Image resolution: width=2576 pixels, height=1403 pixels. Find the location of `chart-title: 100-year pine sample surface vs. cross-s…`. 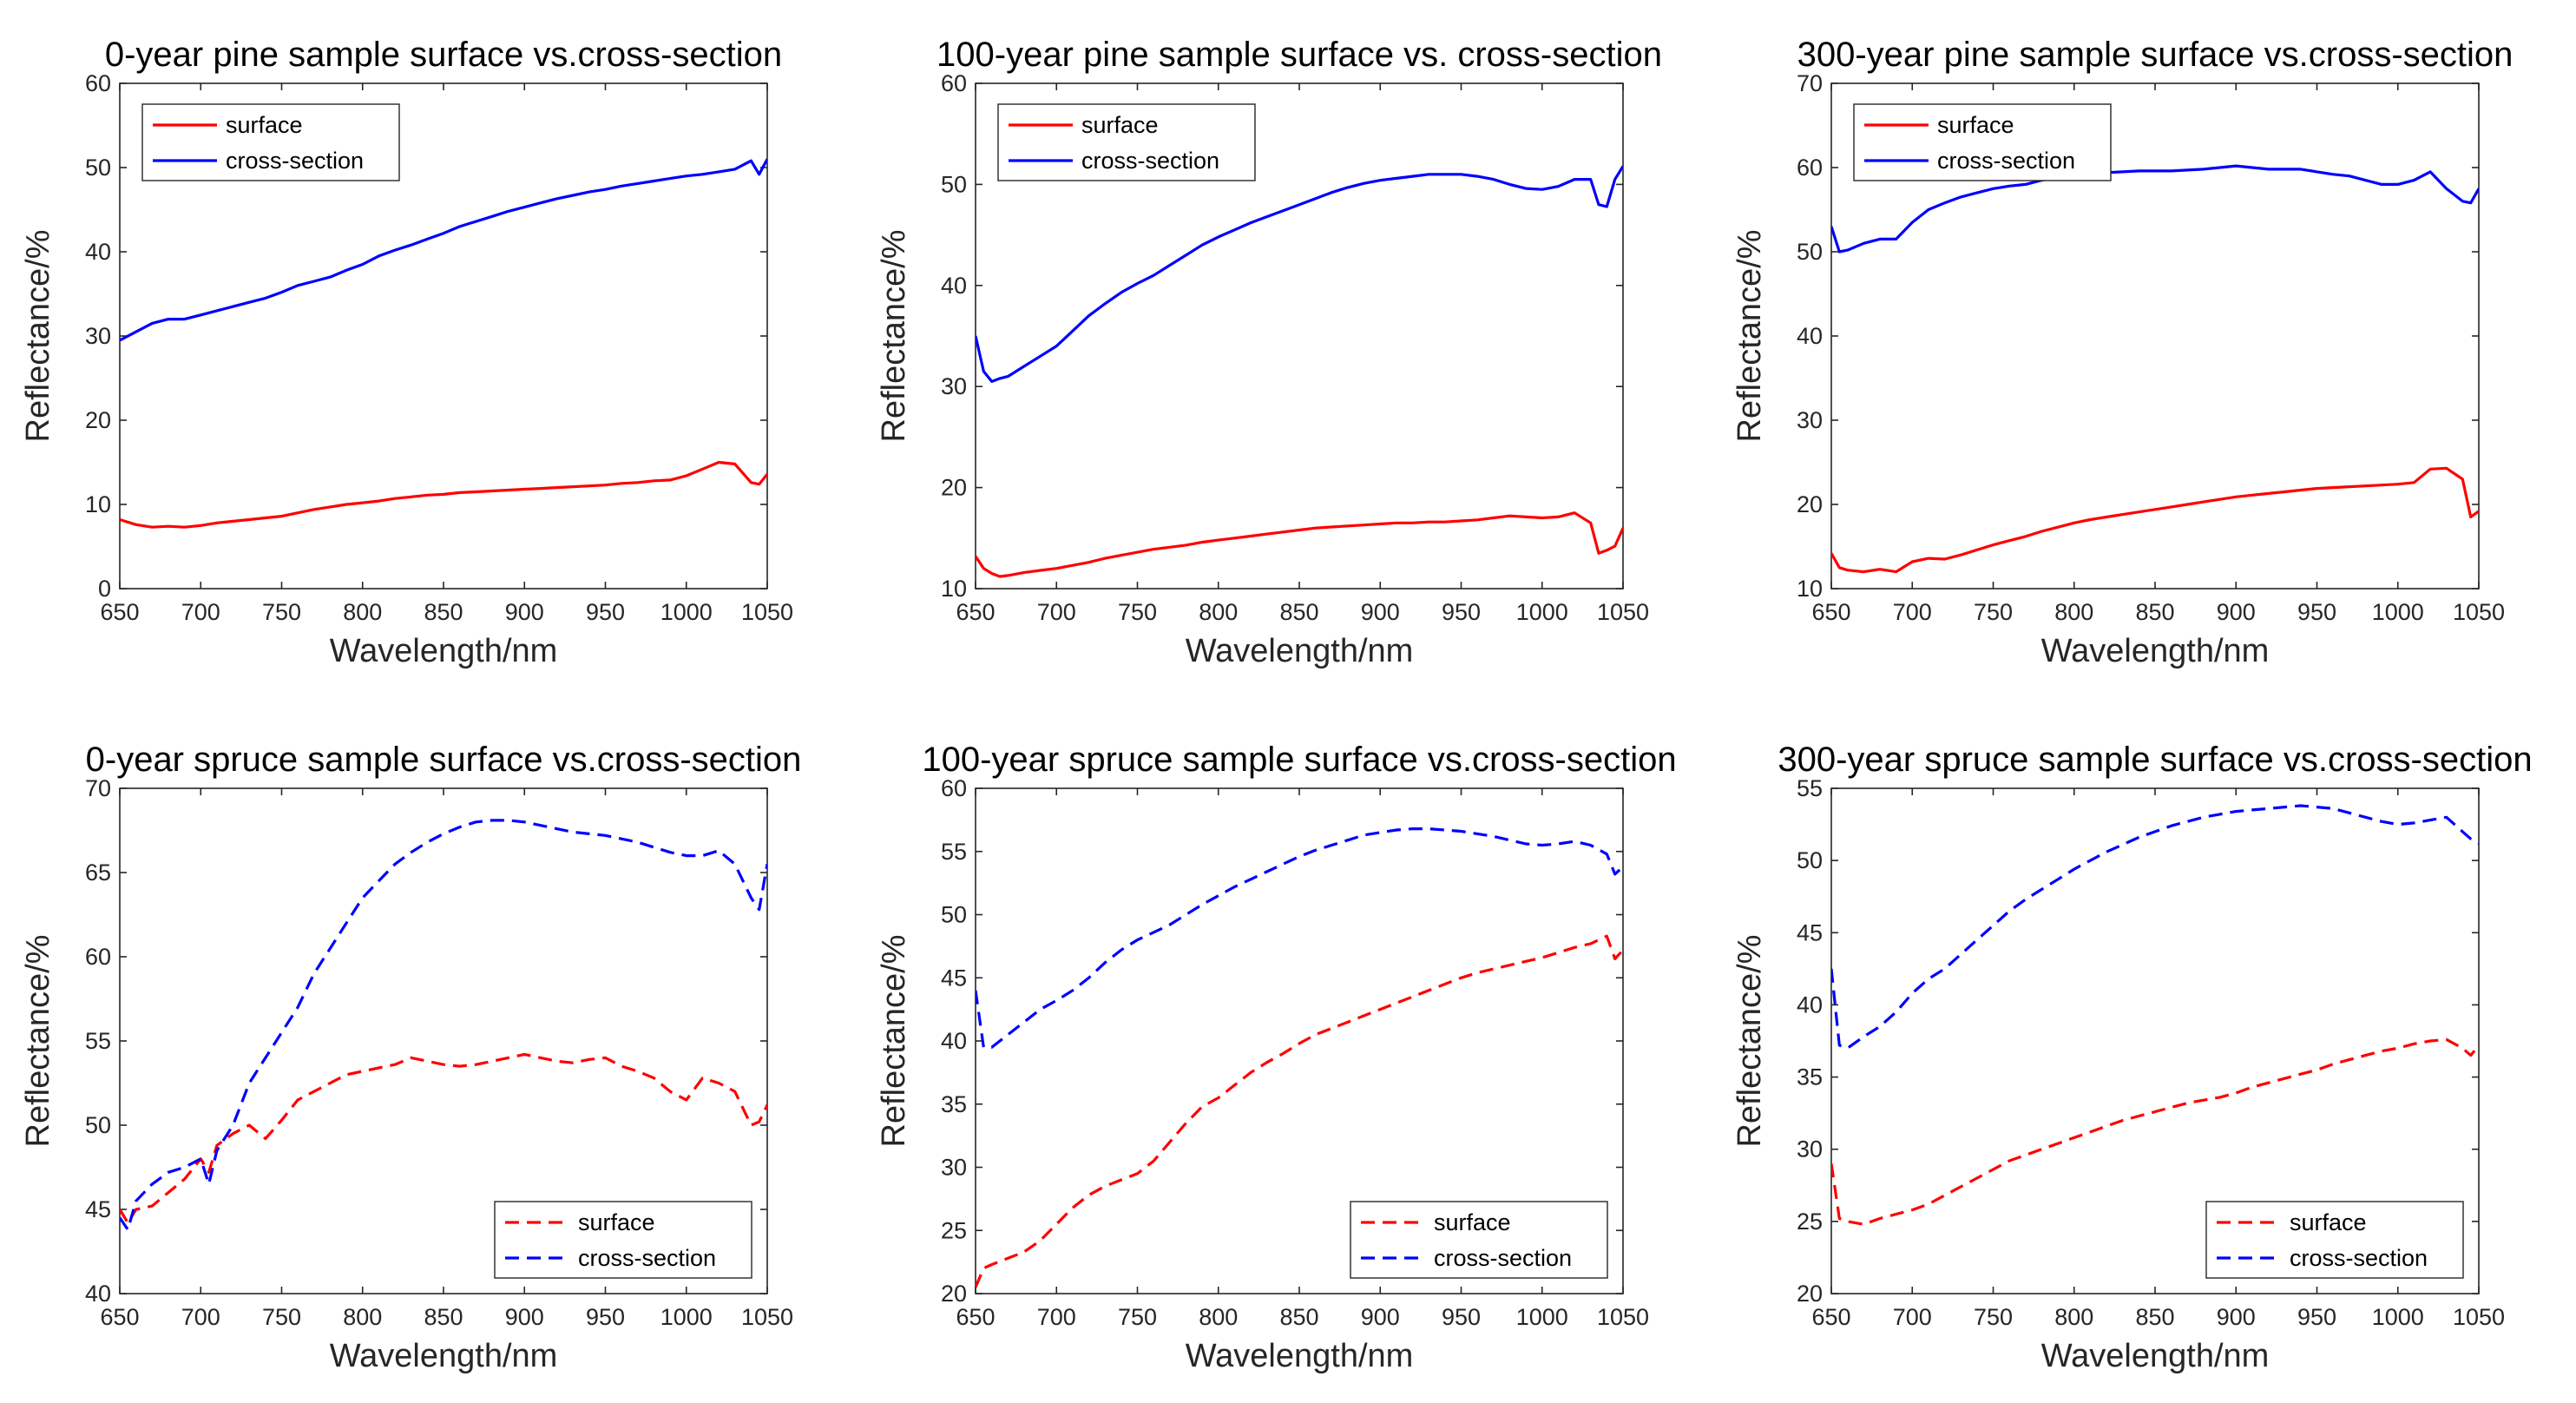

chart-title: 100-year pine sample surface vs. cross-s… is located at coordinates (1299, 55).